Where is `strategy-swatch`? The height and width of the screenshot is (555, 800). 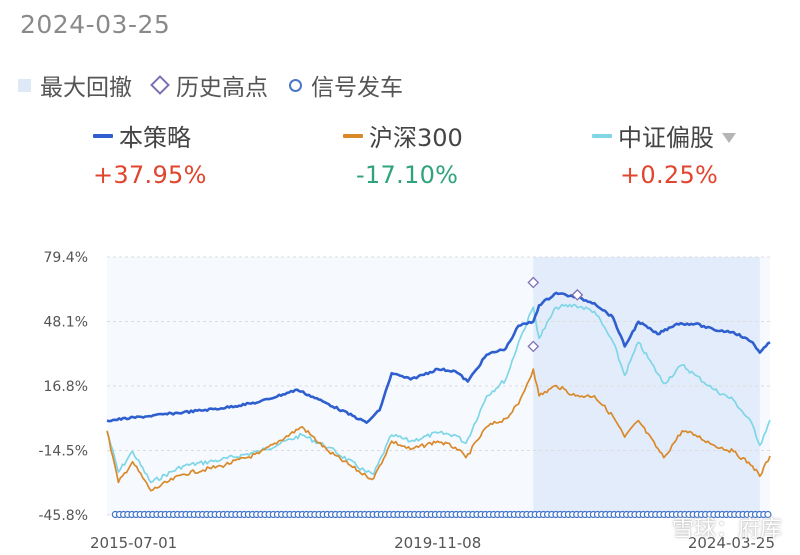
strategy-swatch is located at coordinates (103, 135).